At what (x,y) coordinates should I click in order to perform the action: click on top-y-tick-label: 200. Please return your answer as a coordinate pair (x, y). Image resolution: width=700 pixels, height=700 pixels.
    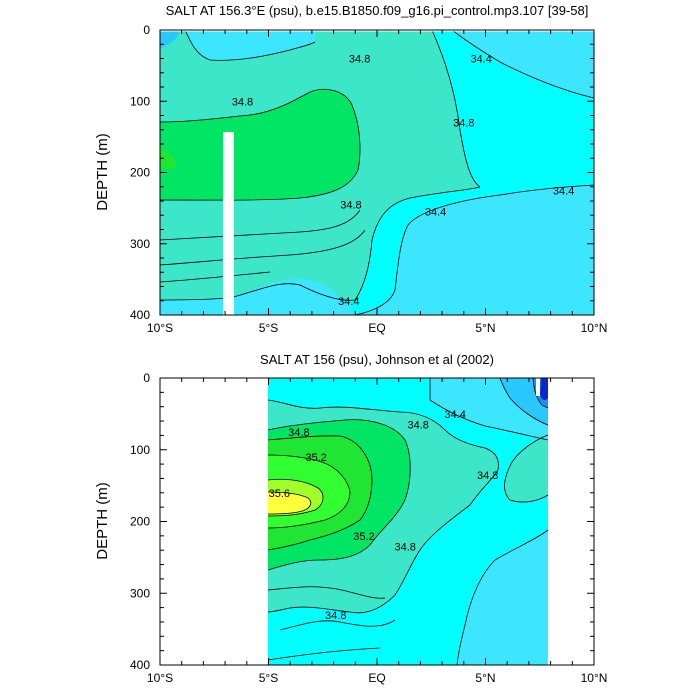
    Looking at the image, I should click on (140, 173).